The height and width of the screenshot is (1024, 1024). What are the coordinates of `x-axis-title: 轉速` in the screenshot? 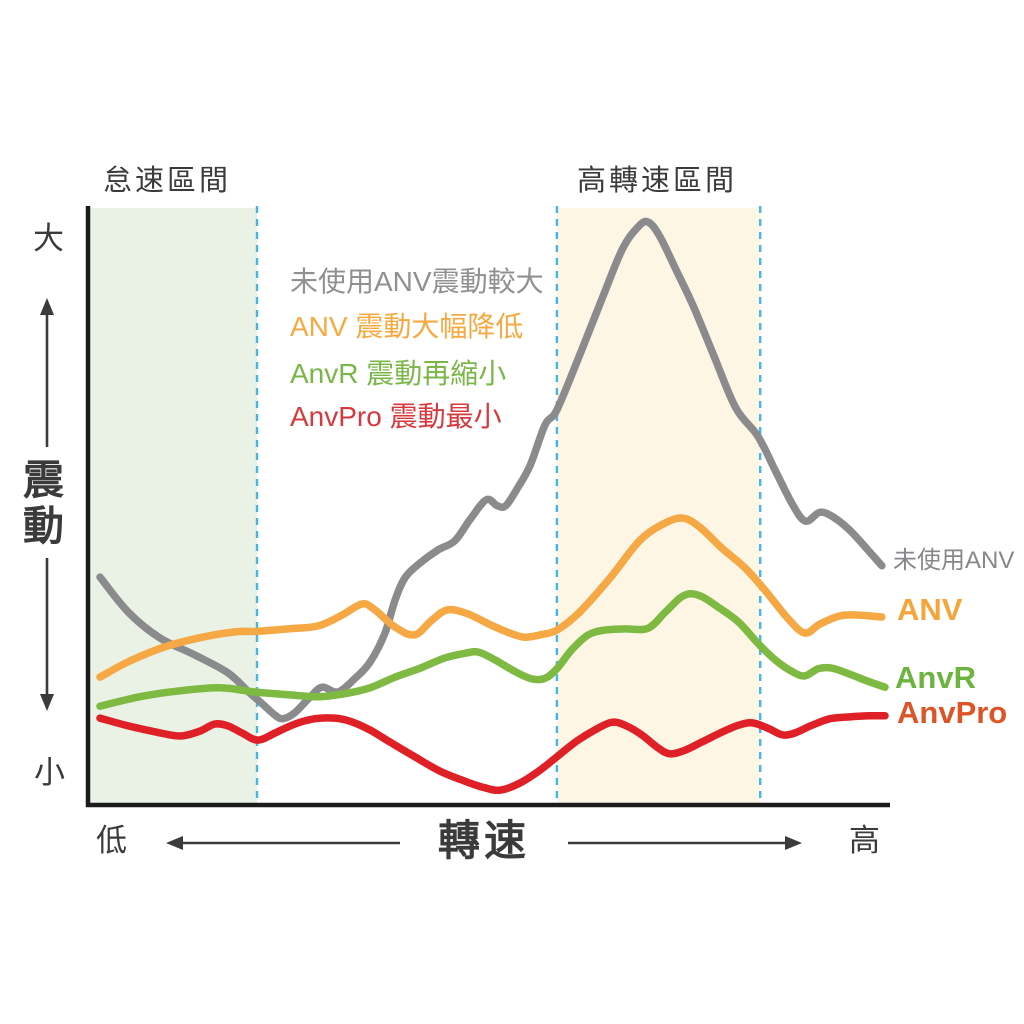 It's located at (484, 840).